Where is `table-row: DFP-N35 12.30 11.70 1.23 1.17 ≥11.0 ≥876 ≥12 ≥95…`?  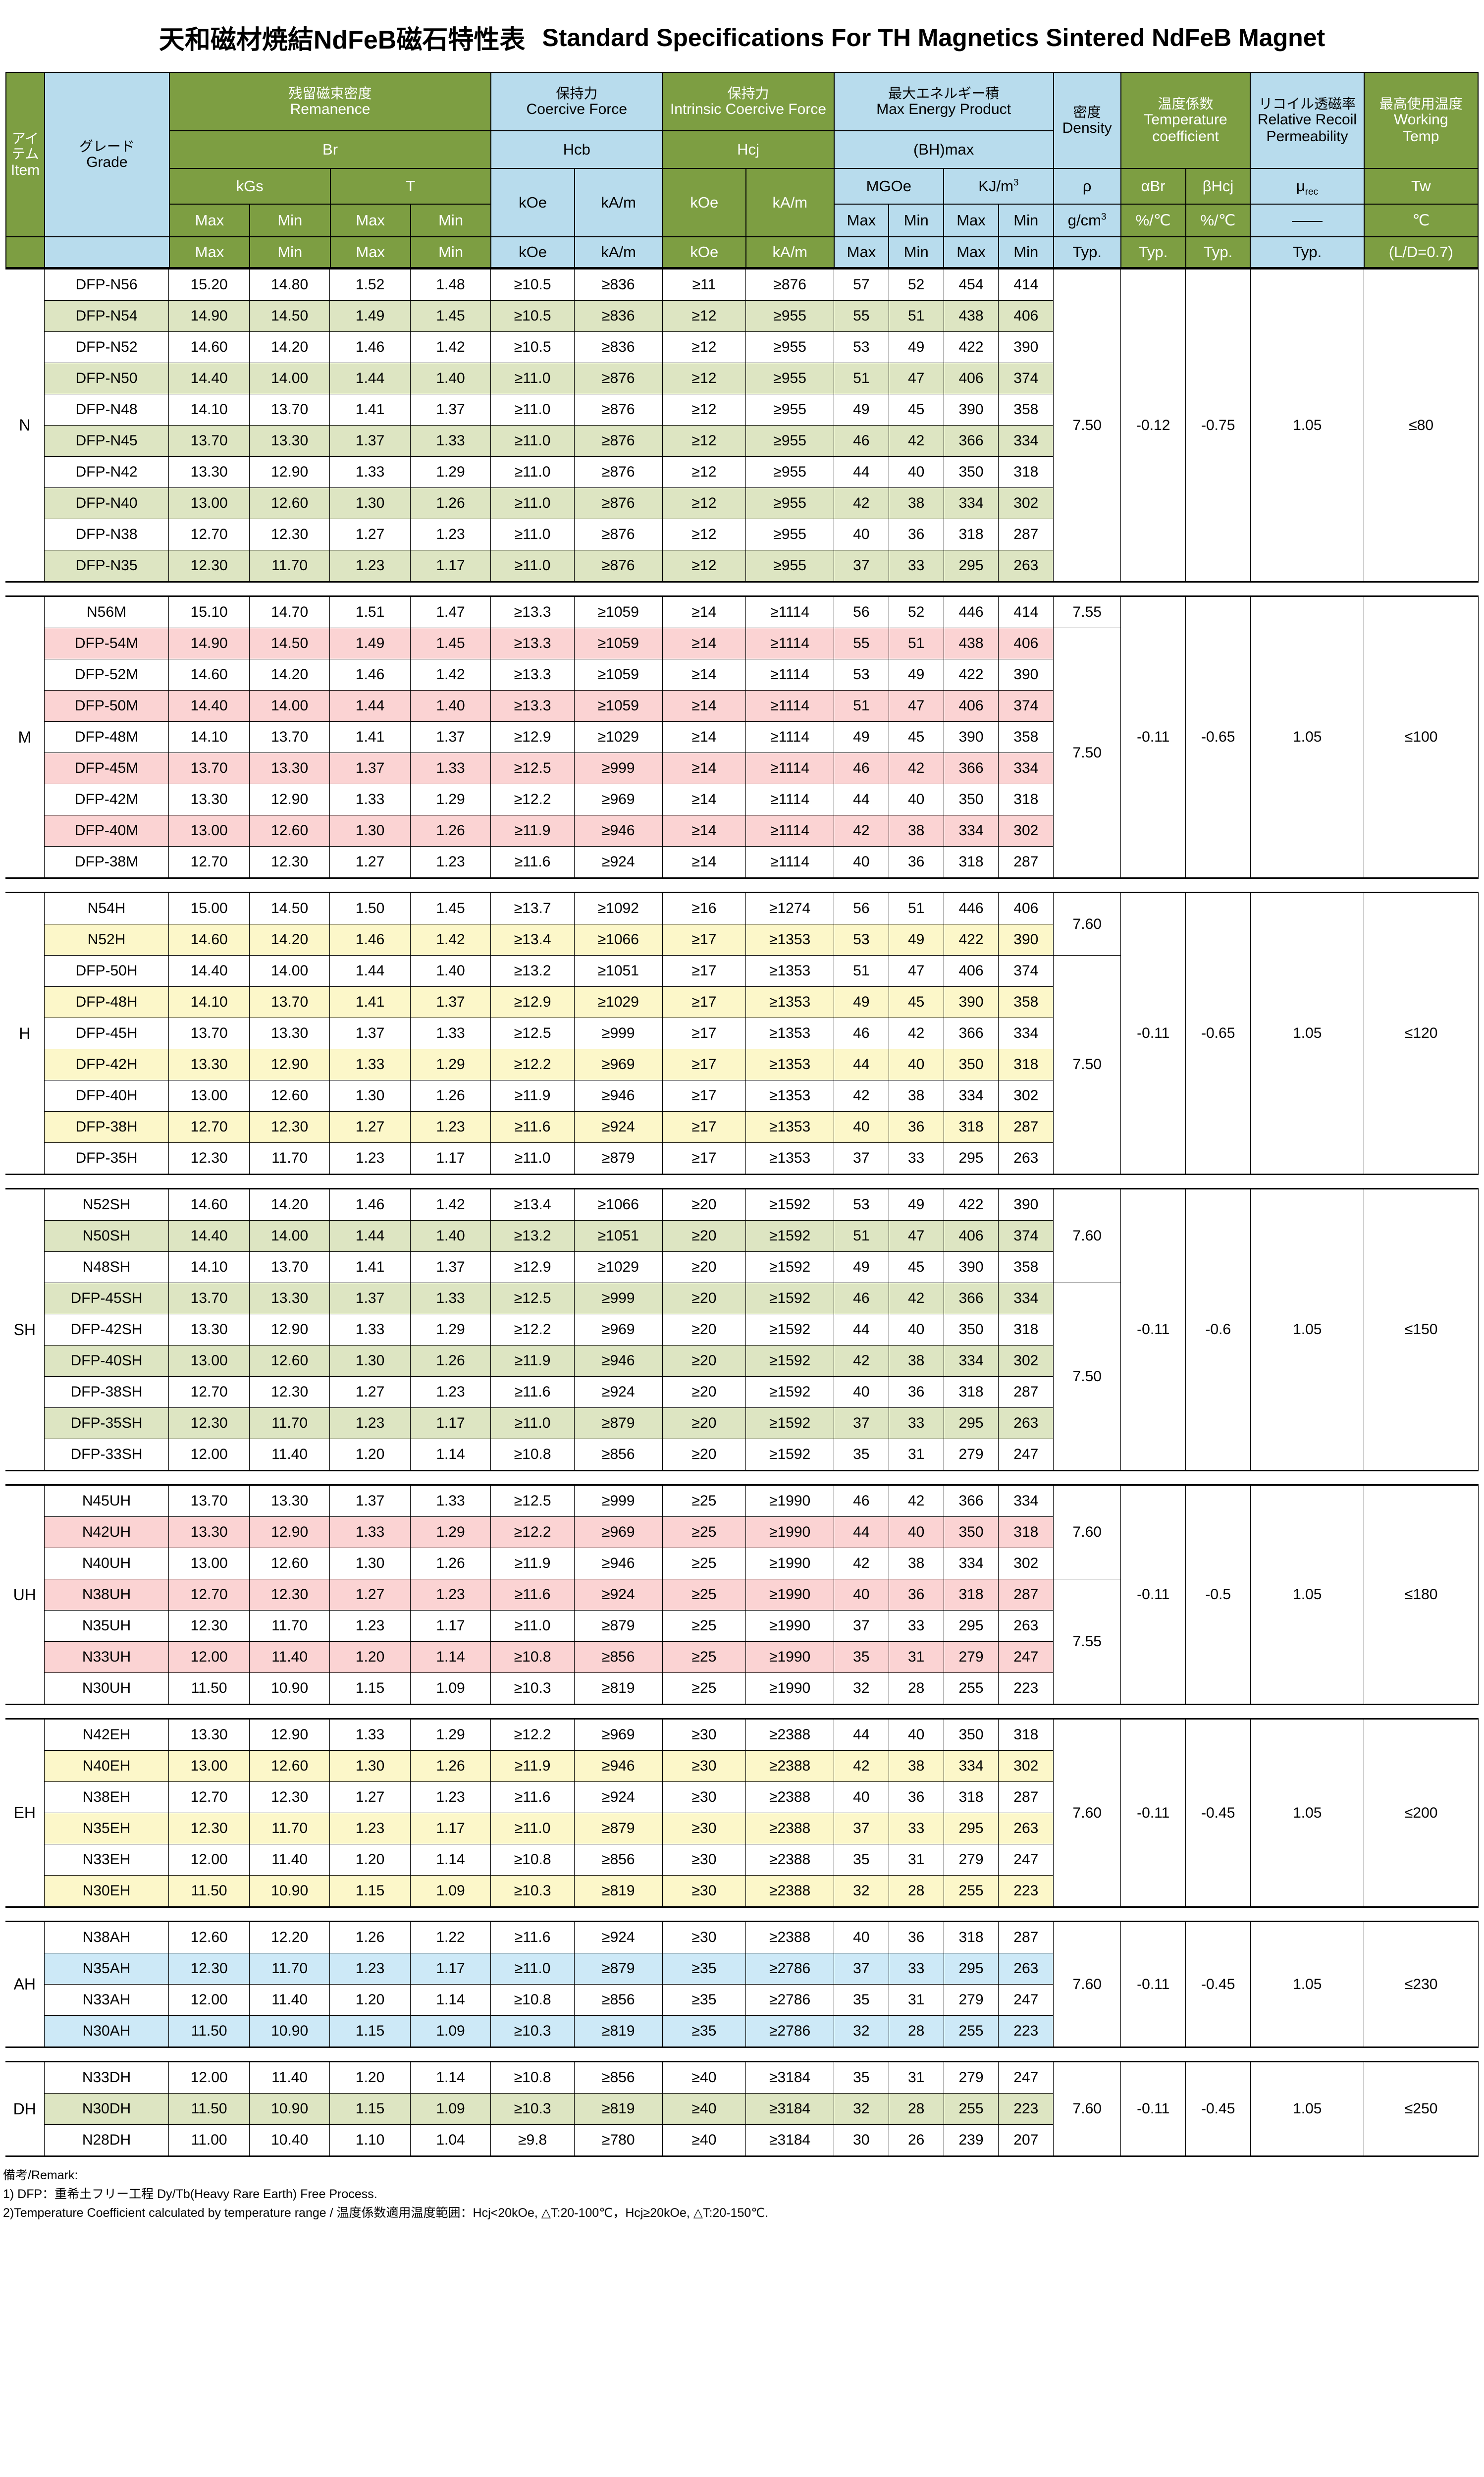
table-row: DFP-N35 12.30 11.70 1.23 1.17 ≥11.0 ≥876 ≥12 ≥95… is located at coordinates (742, 566).